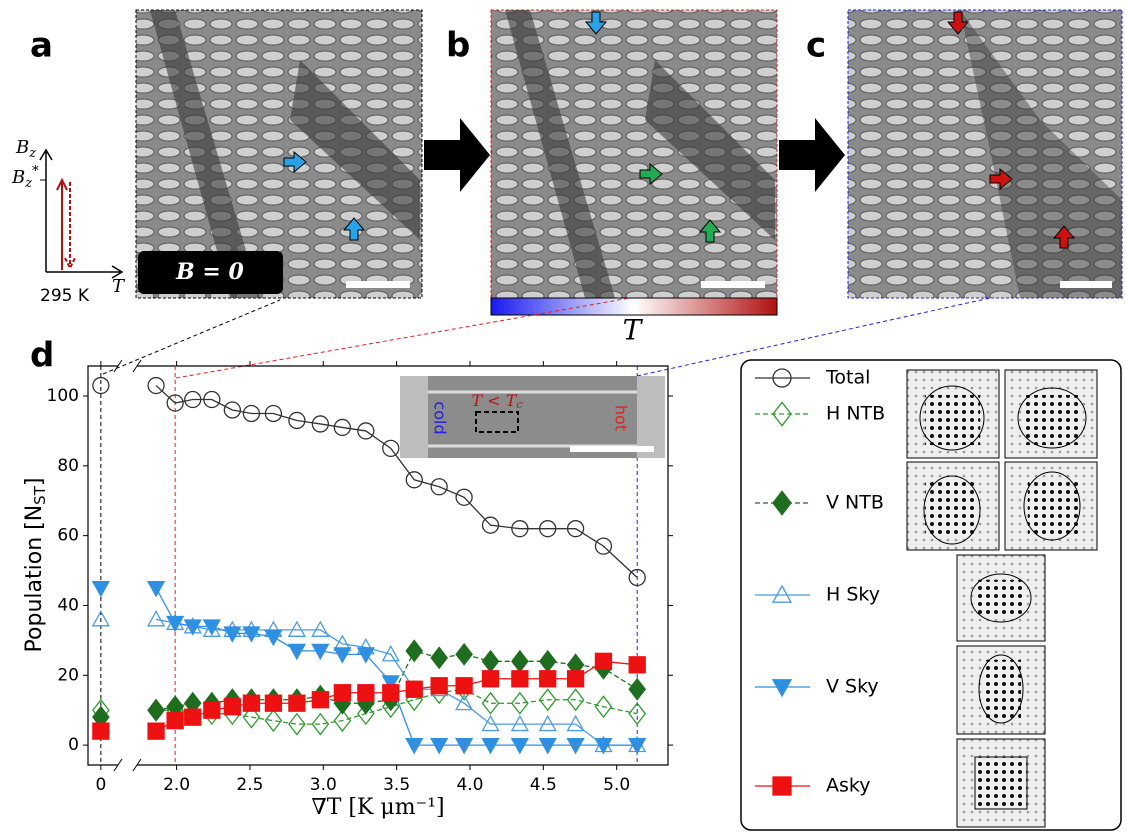 This screenshot has width=1126, height=837. Describe the element at coordinates (633, 330) in the screenshot. I see `colorbar-label: T` at that location.